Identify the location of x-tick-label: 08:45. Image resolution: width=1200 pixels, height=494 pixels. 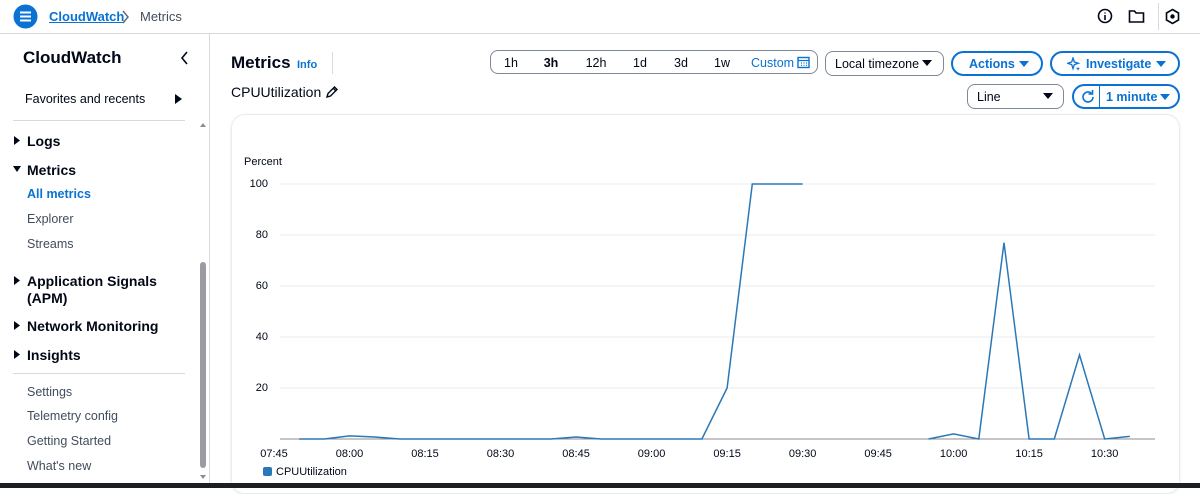
(576, 454).